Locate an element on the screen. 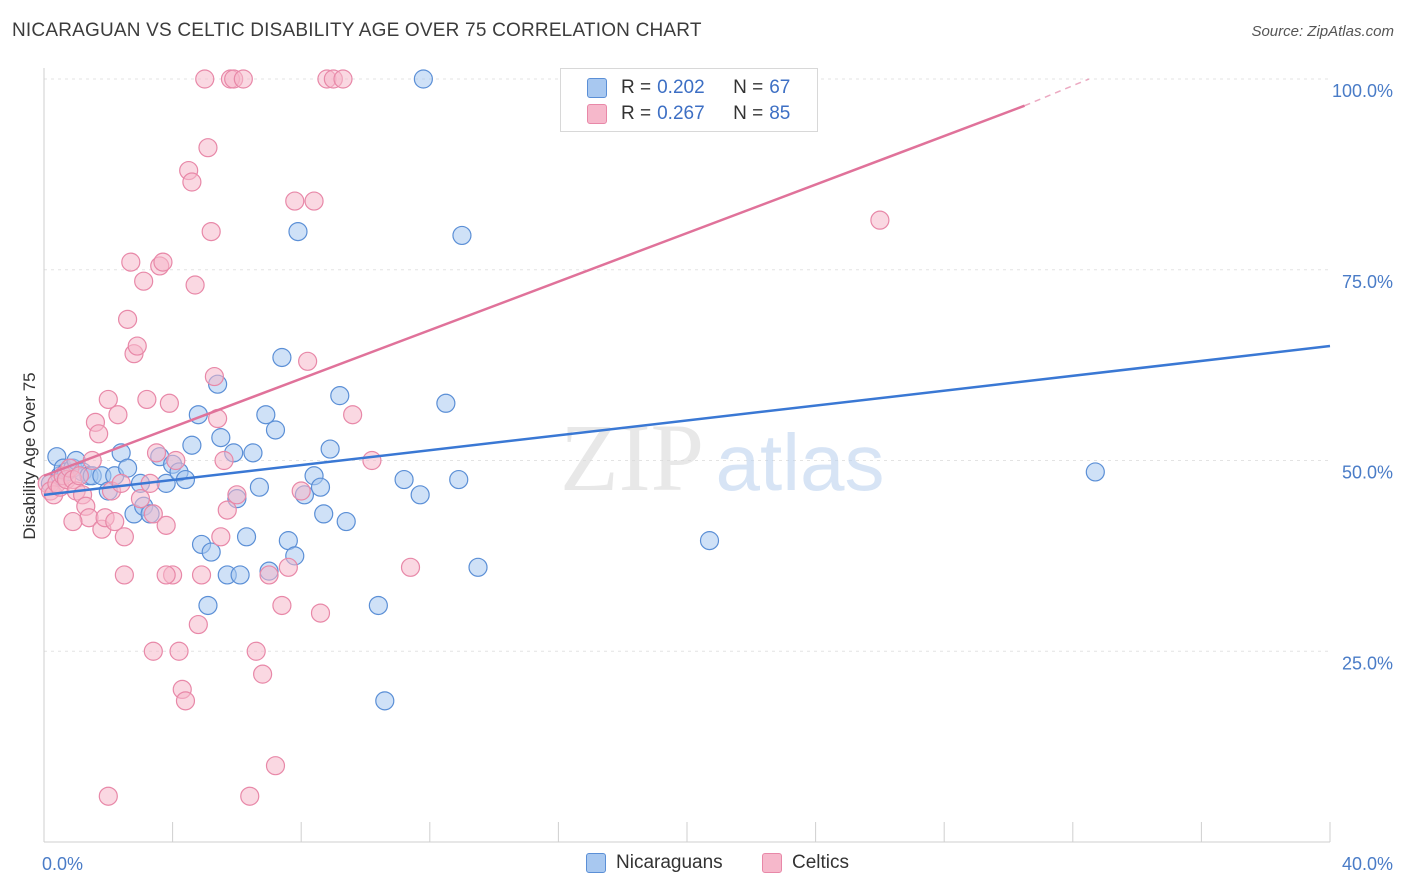  legend-r-value: 0.202 is located at coordinates (681, 87).